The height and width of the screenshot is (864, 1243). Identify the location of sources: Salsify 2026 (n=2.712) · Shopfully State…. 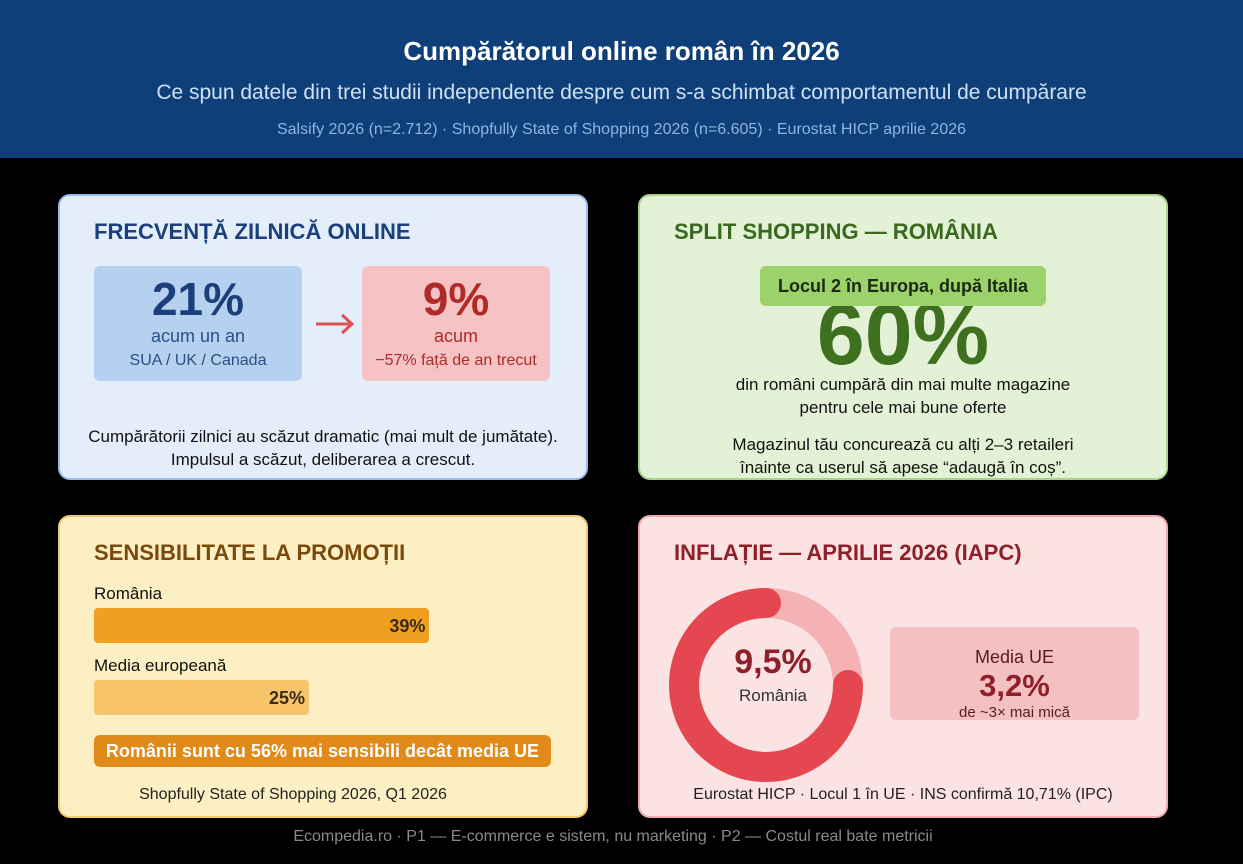
(621, 129).